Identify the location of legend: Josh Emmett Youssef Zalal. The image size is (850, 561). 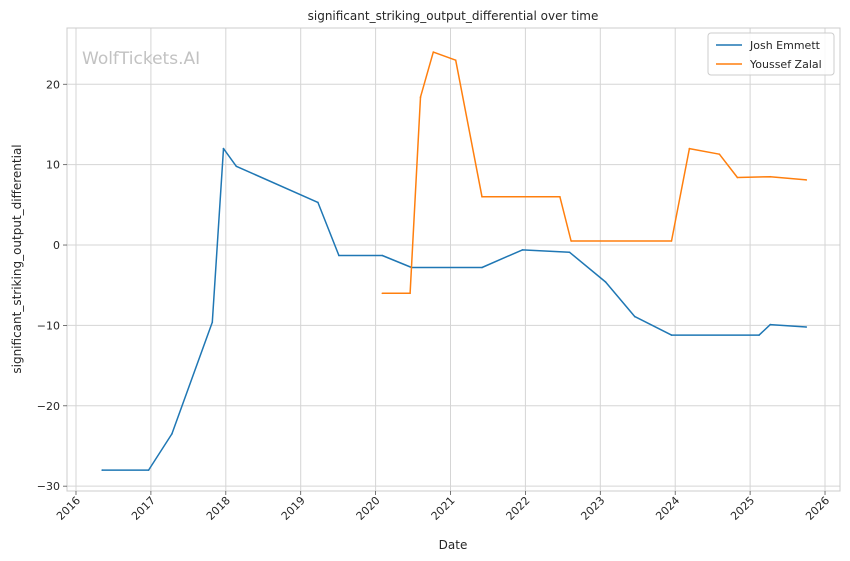
(771, 54).